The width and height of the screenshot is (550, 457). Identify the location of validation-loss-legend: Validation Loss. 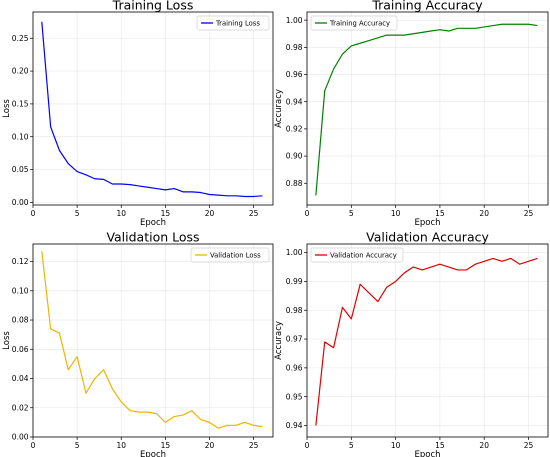
(230, 255).